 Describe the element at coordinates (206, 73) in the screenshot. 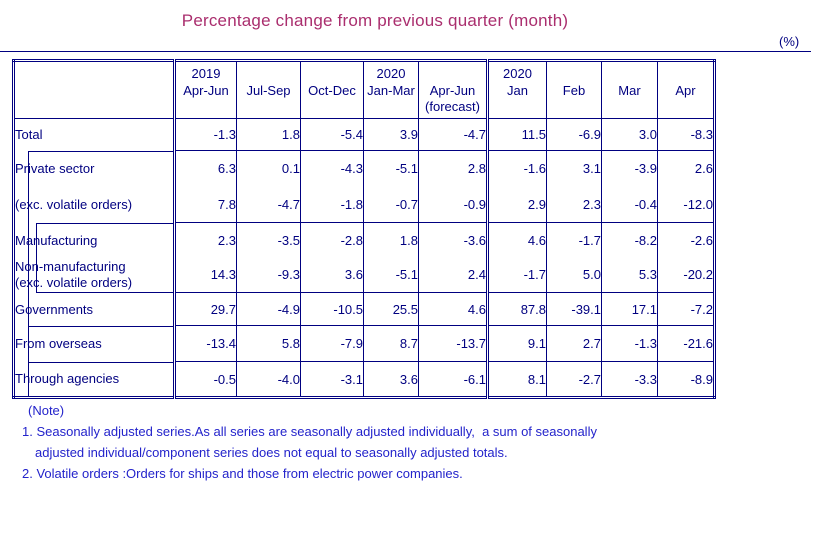

I see `header-year: 2019` at that location.